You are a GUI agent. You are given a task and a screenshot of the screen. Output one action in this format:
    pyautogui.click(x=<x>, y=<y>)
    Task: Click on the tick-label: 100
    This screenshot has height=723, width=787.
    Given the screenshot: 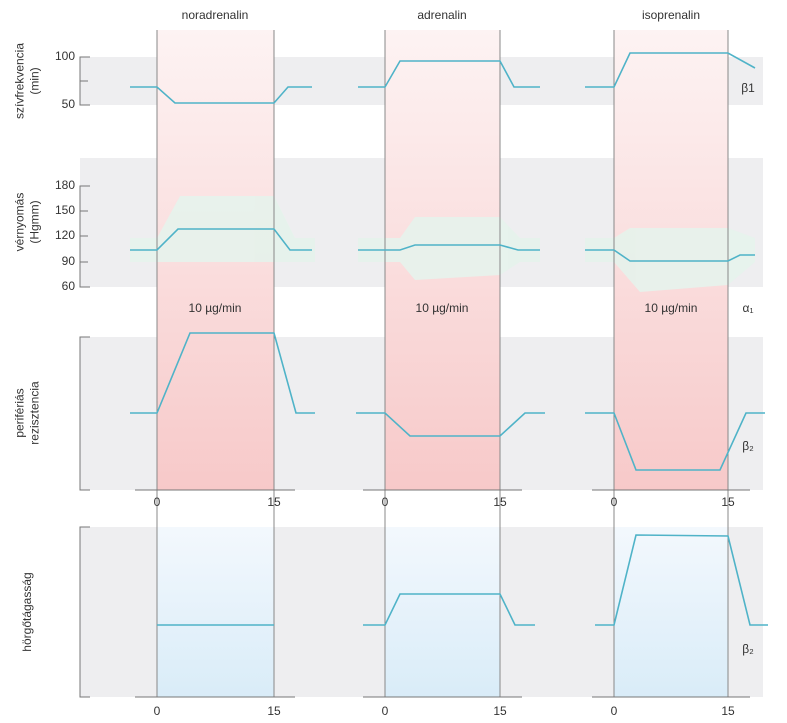 What is the action you would take?
    pyautogui.click(x=65, y=56)
    